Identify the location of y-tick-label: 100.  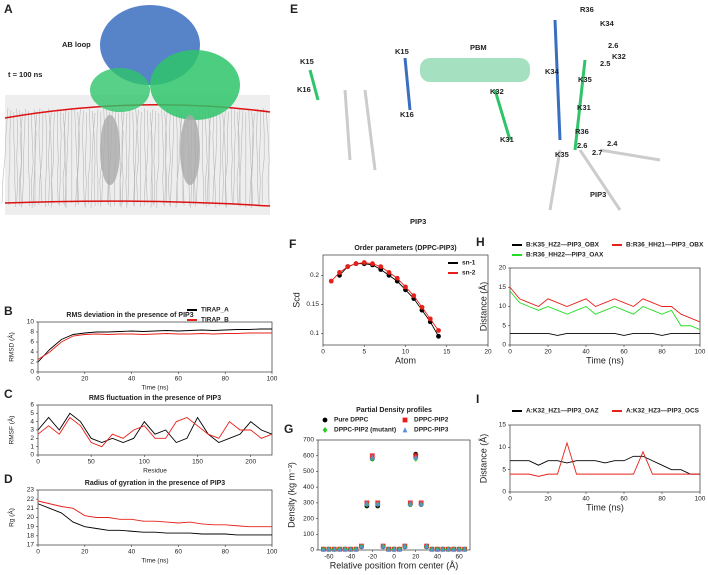
(308, 534).